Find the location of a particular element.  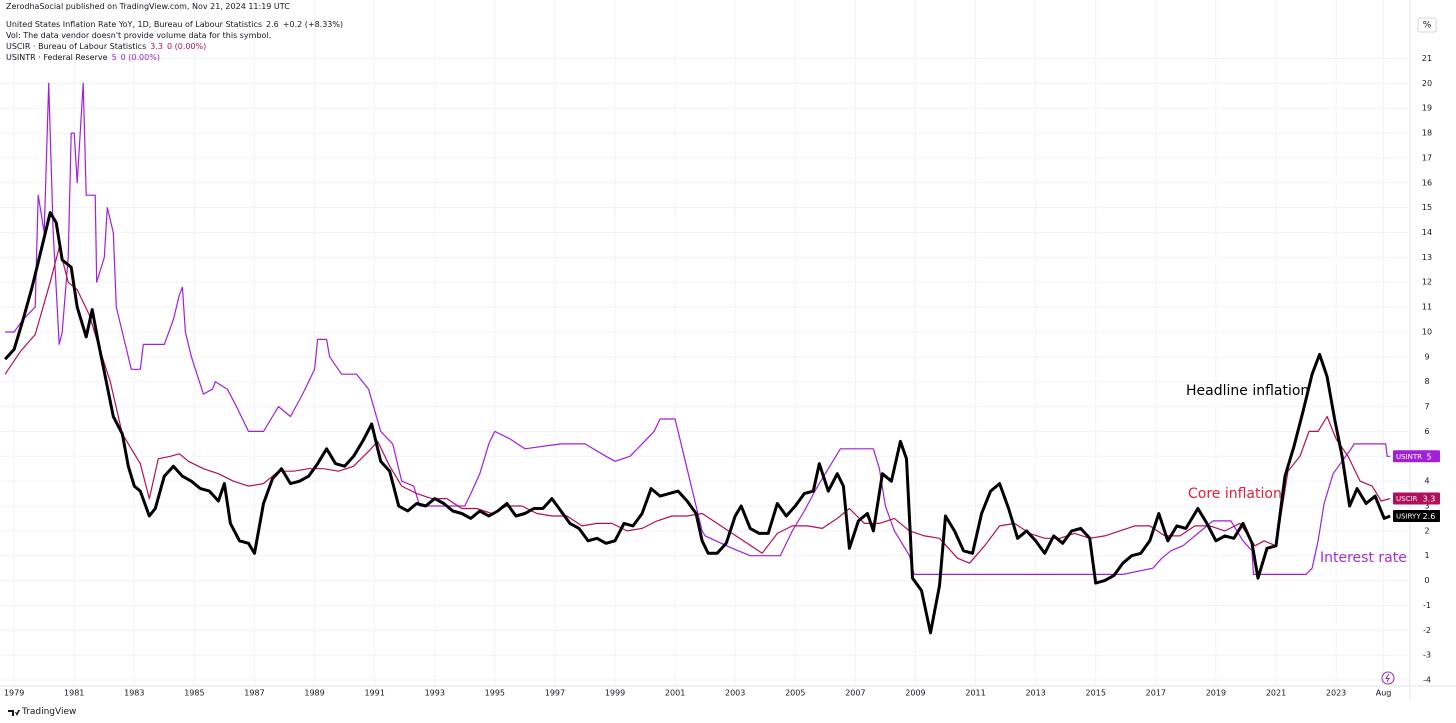

y-tick-label: 17 is located at coordinates (1427, 157).